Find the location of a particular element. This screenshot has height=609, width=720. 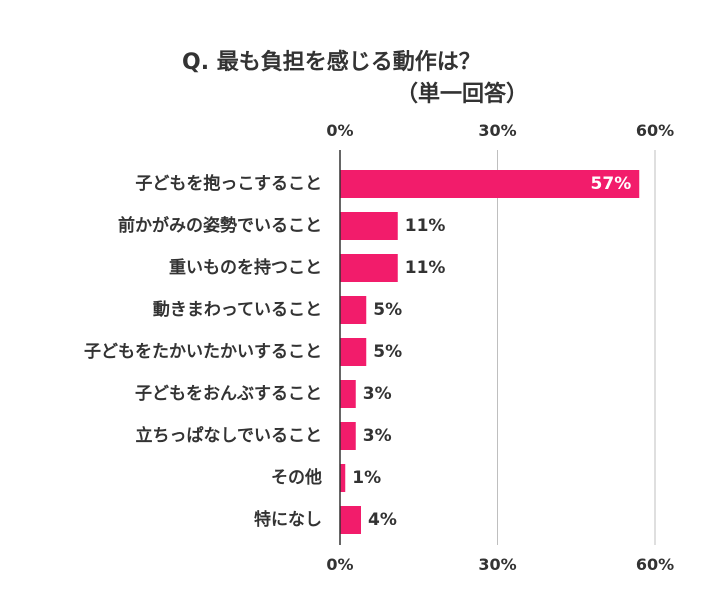

value-label-6: 3% is located at coordinates (377, 436).